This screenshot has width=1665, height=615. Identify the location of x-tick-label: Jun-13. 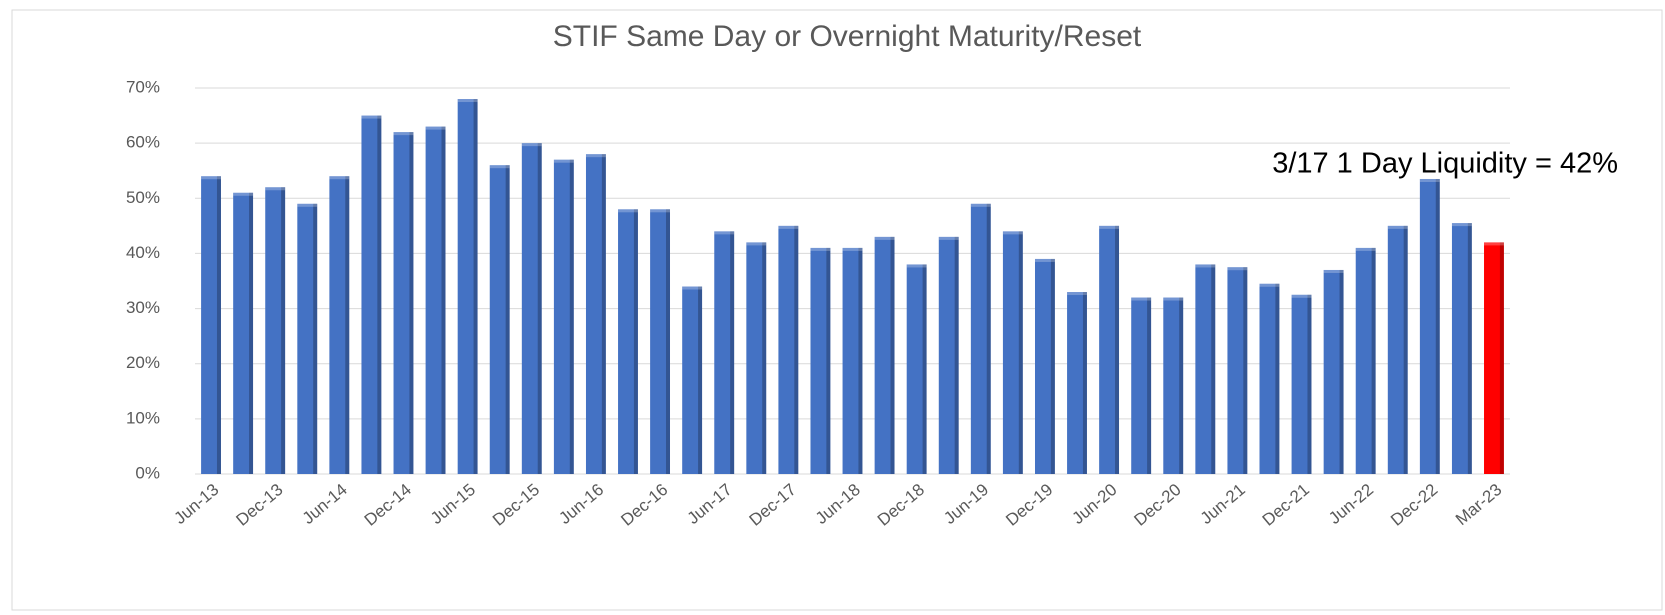
(196, 504).